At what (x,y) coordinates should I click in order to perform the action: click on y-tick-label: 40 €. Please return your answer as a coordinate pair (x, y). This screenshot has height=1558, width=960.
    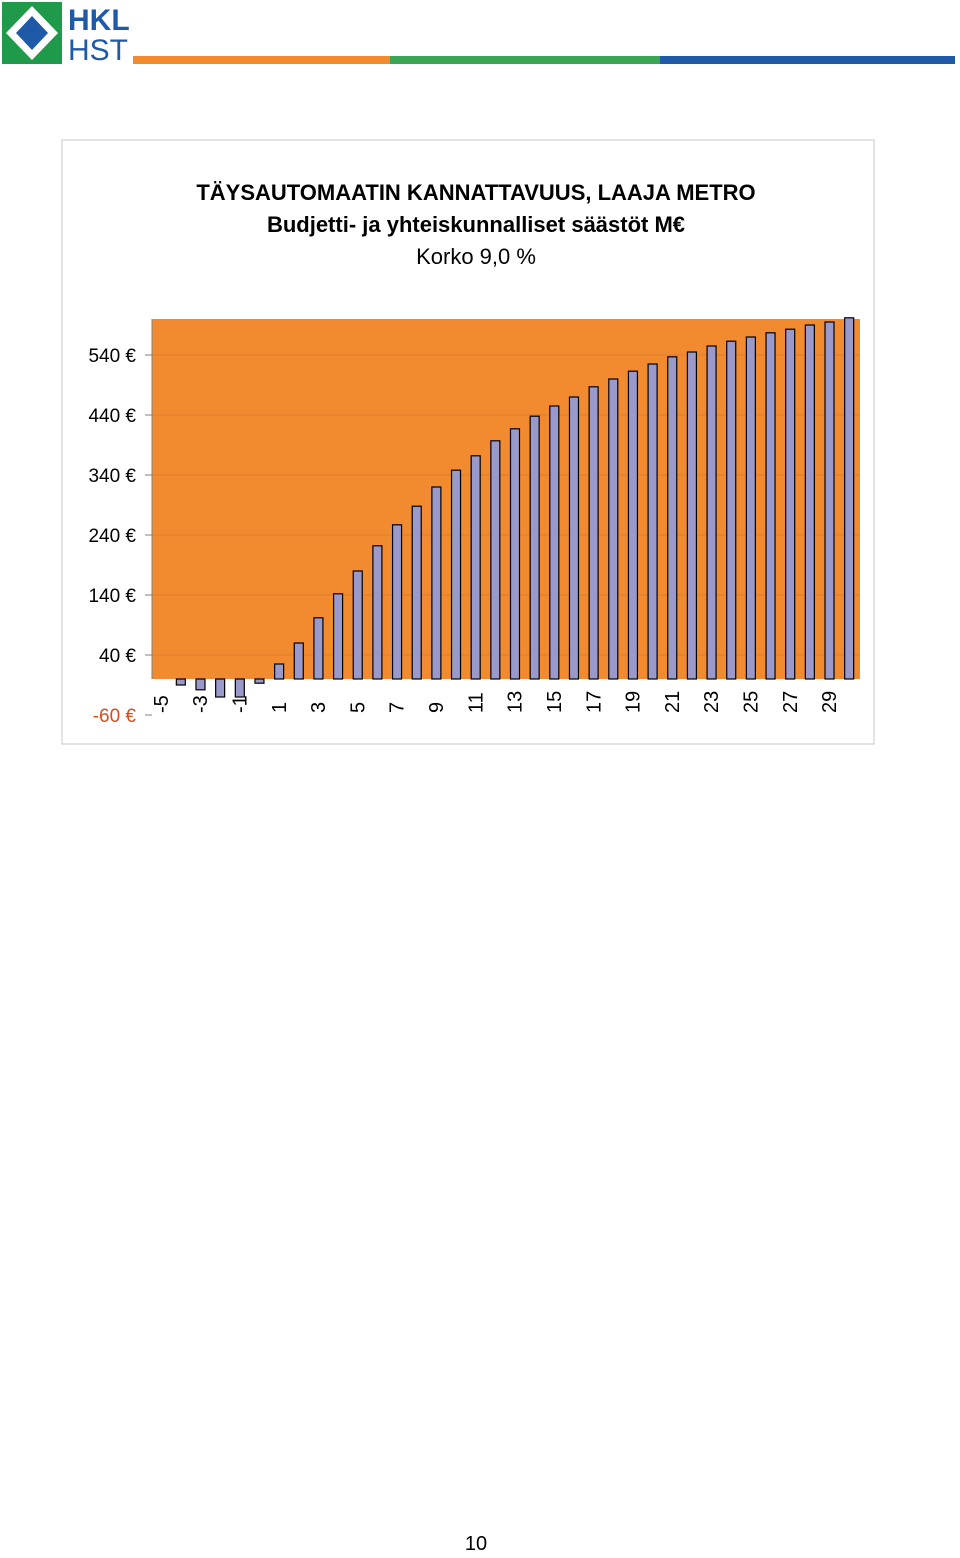
    Looking at the image, I should click on (117, 656).